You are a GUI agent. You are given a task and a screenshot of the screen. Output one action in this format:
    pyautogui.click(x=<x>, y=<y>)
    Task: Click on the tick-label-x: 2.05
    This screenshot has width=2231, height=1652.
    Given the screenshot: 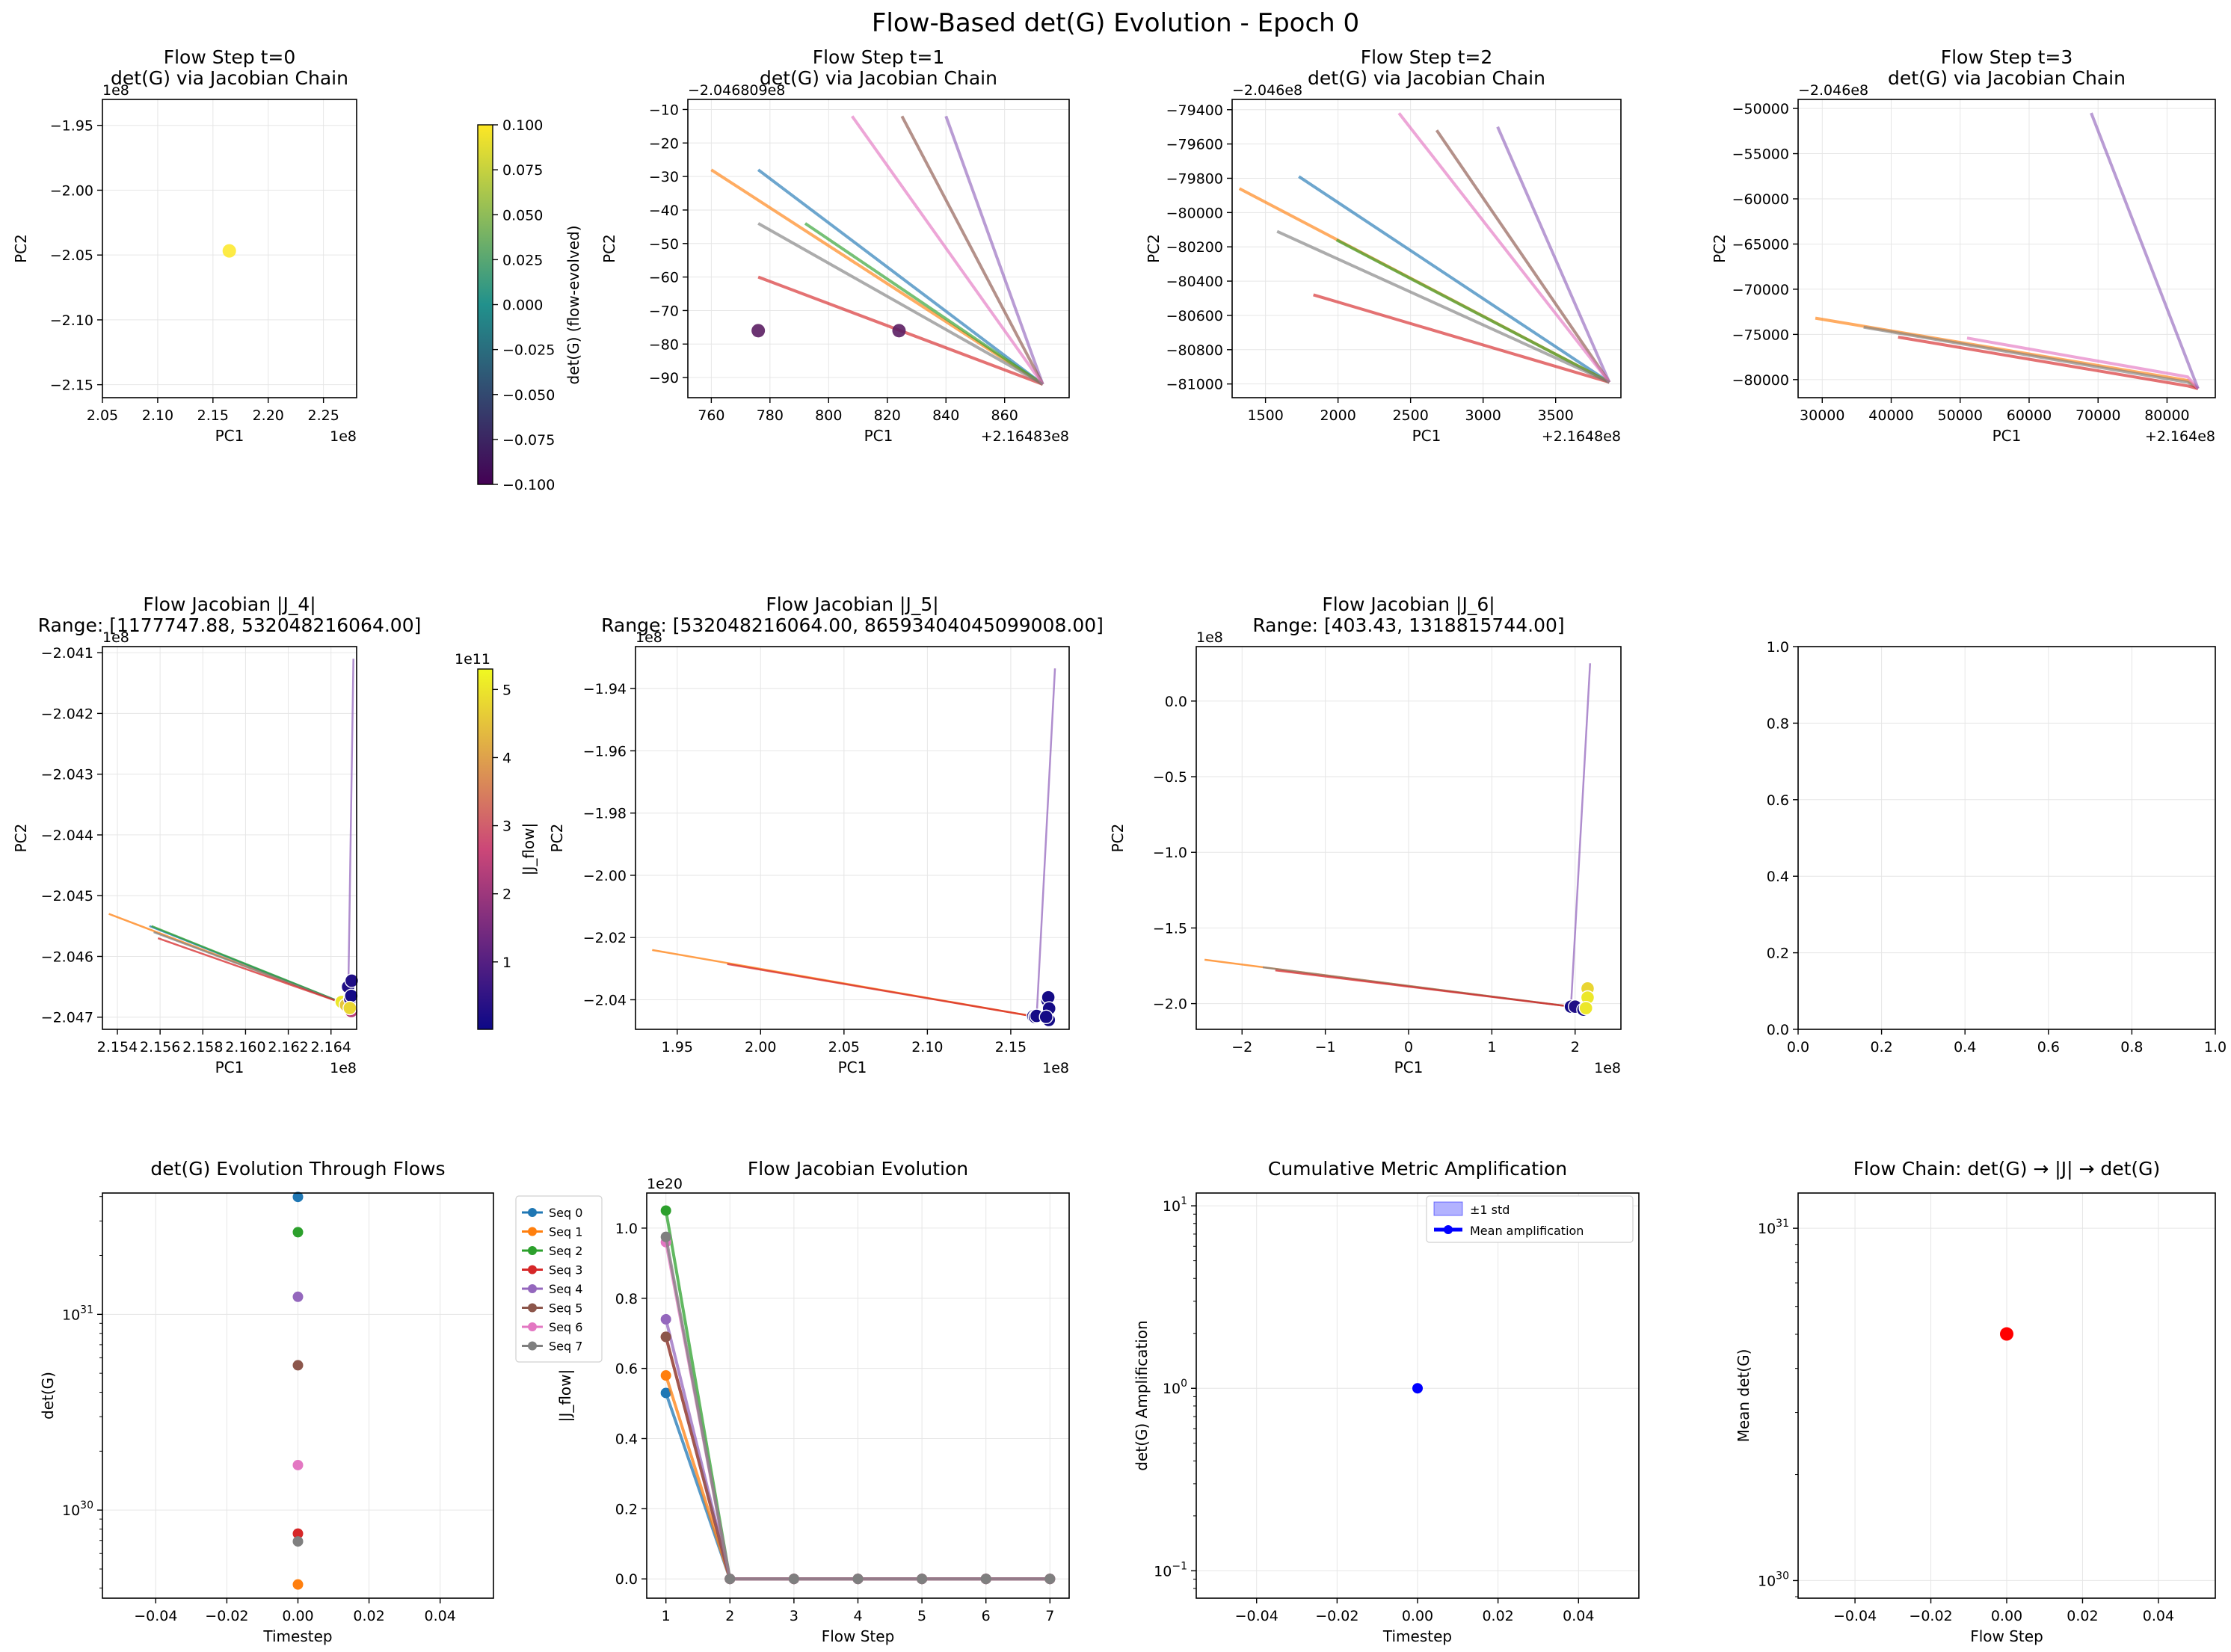 What is the action you would take?
    pyautogui.click(x=844, y=1047)
    